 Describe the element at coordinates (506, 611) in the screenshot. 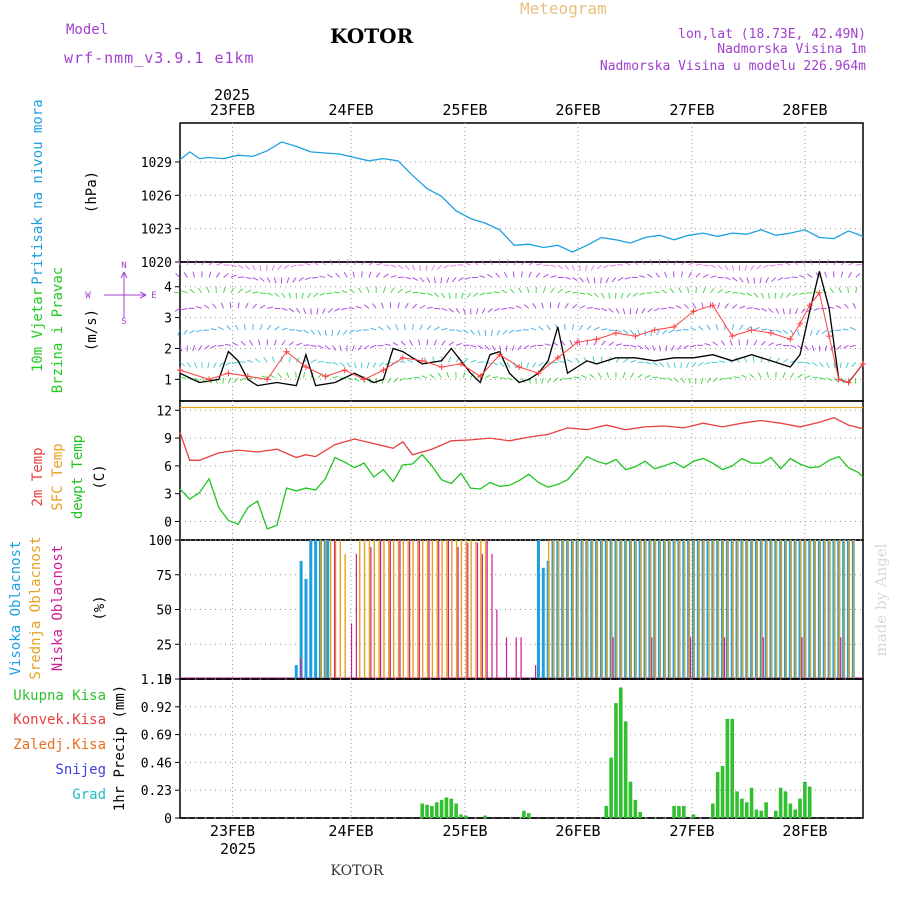

I see `cloud-panel: 0 25 50 75 100` at that location.